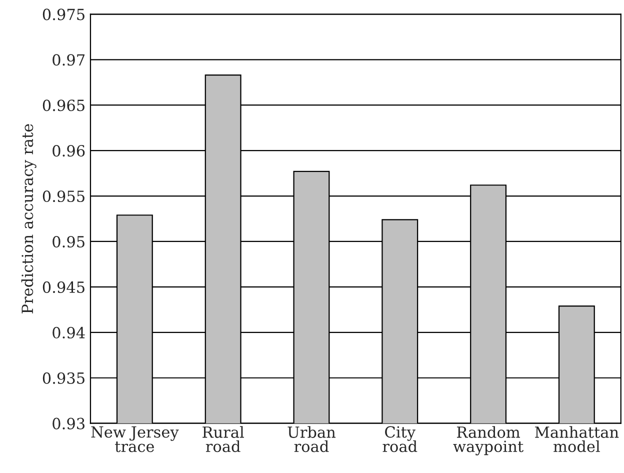 This screenshot has height=473, width=624. Describe the element at coordinates (68, 60) in the screenshot. I see `y-tick-label: 0.97` at that location.